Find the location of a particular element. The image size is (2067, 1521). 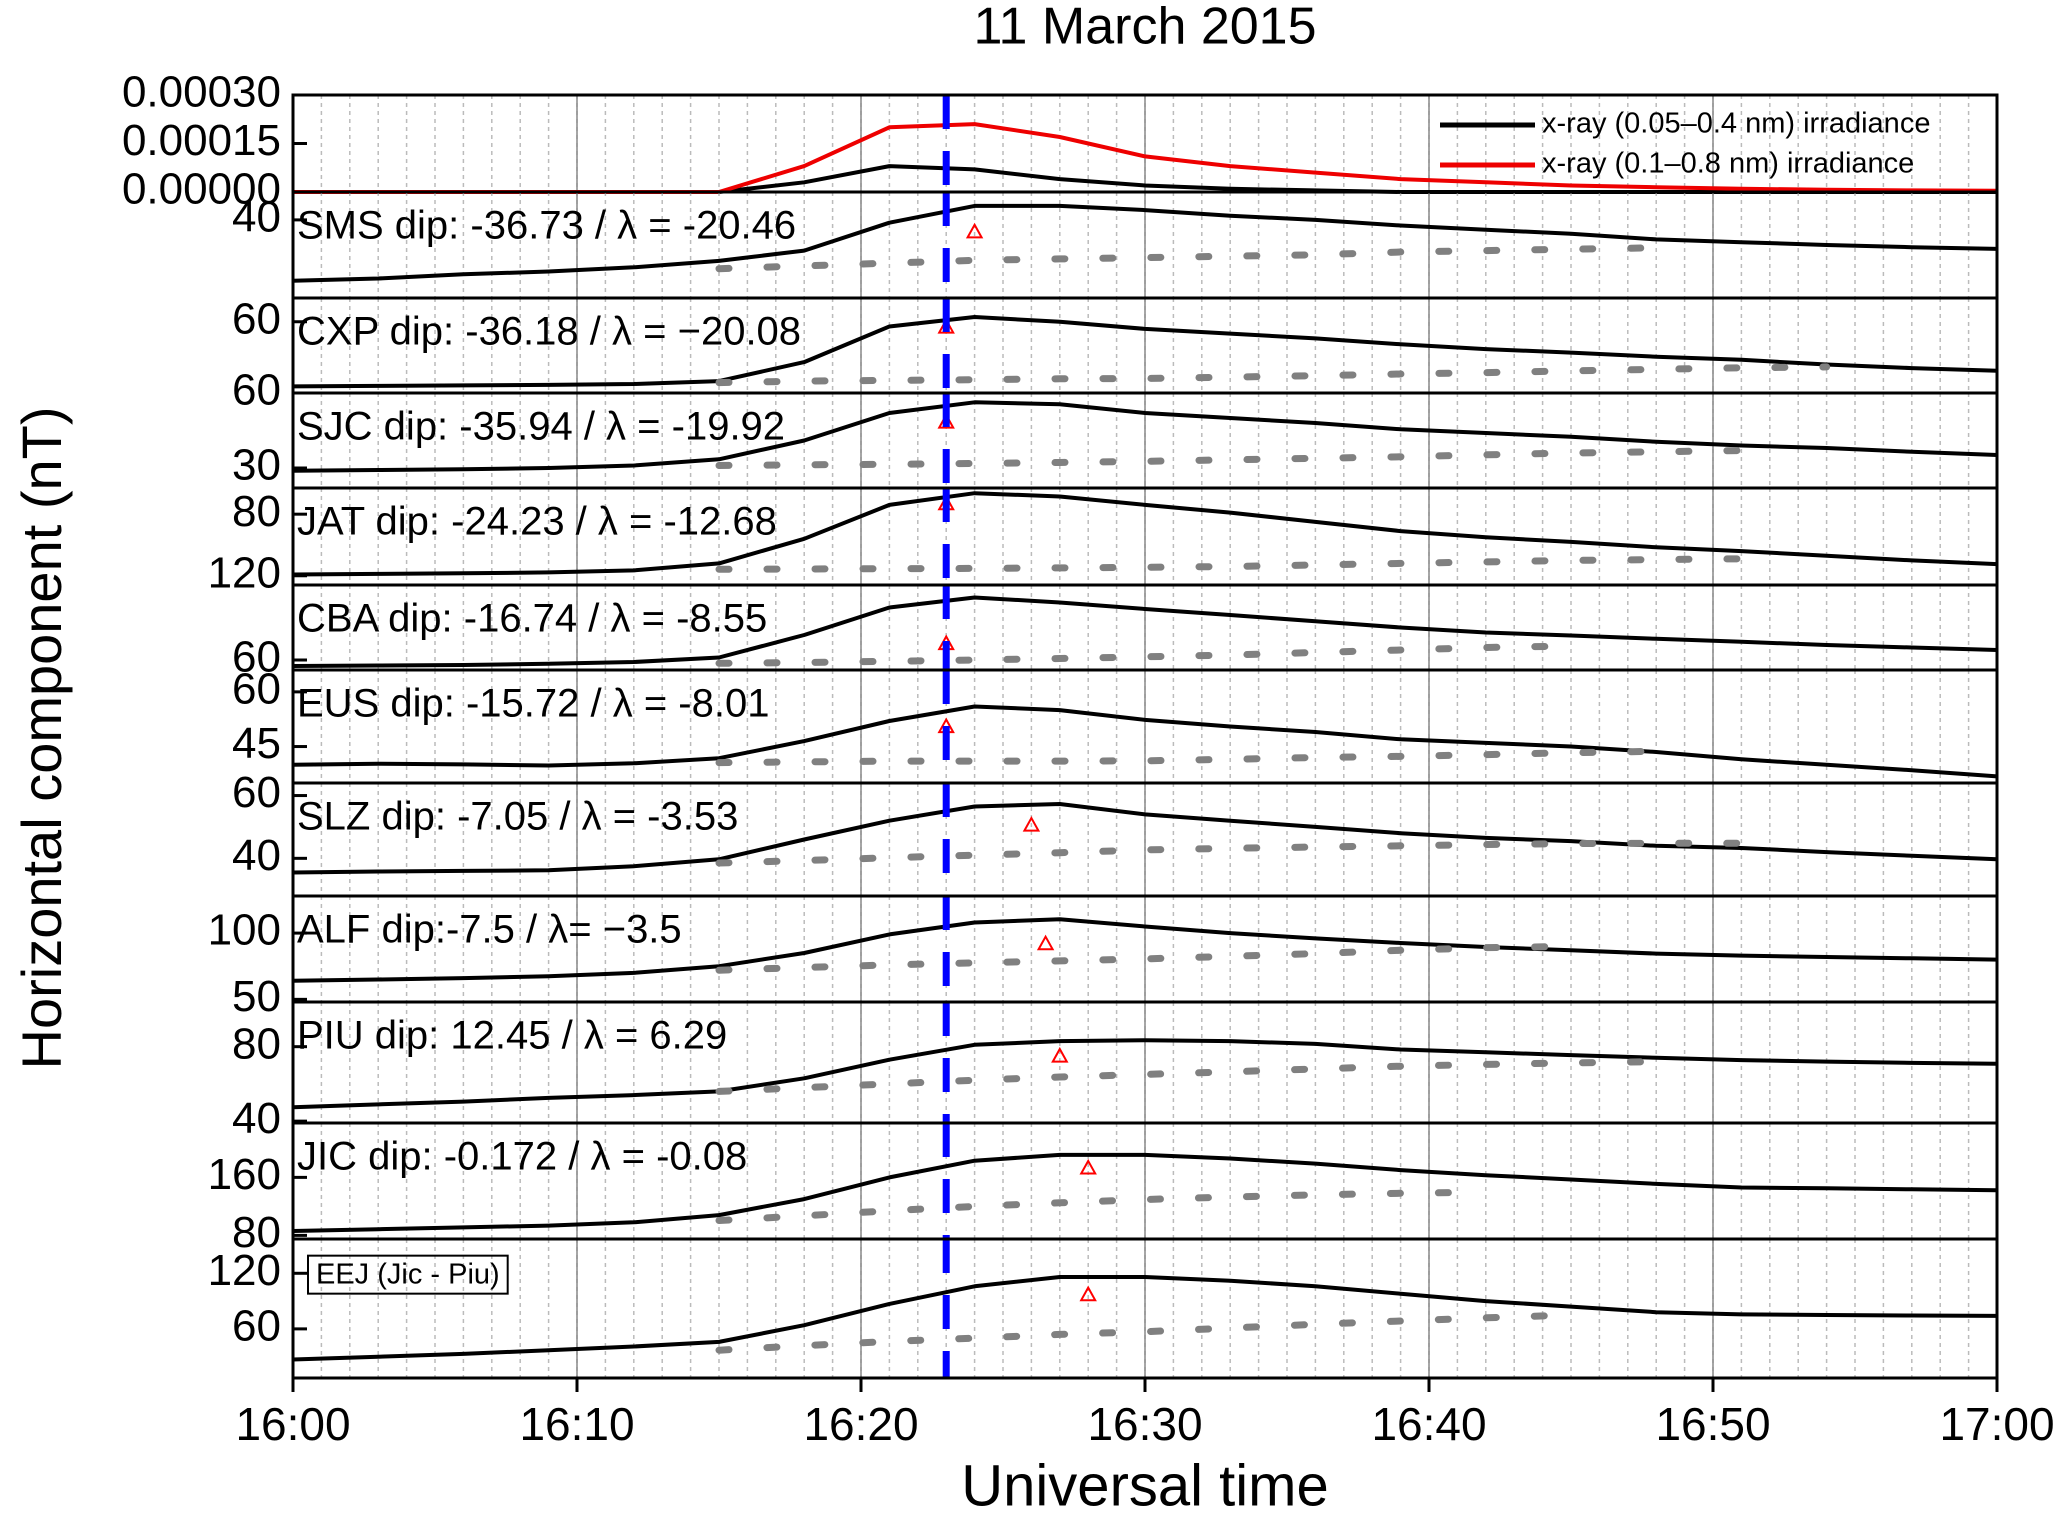

y-axis-label: Horizontal component (nT) is located at coordinates (41, 738).